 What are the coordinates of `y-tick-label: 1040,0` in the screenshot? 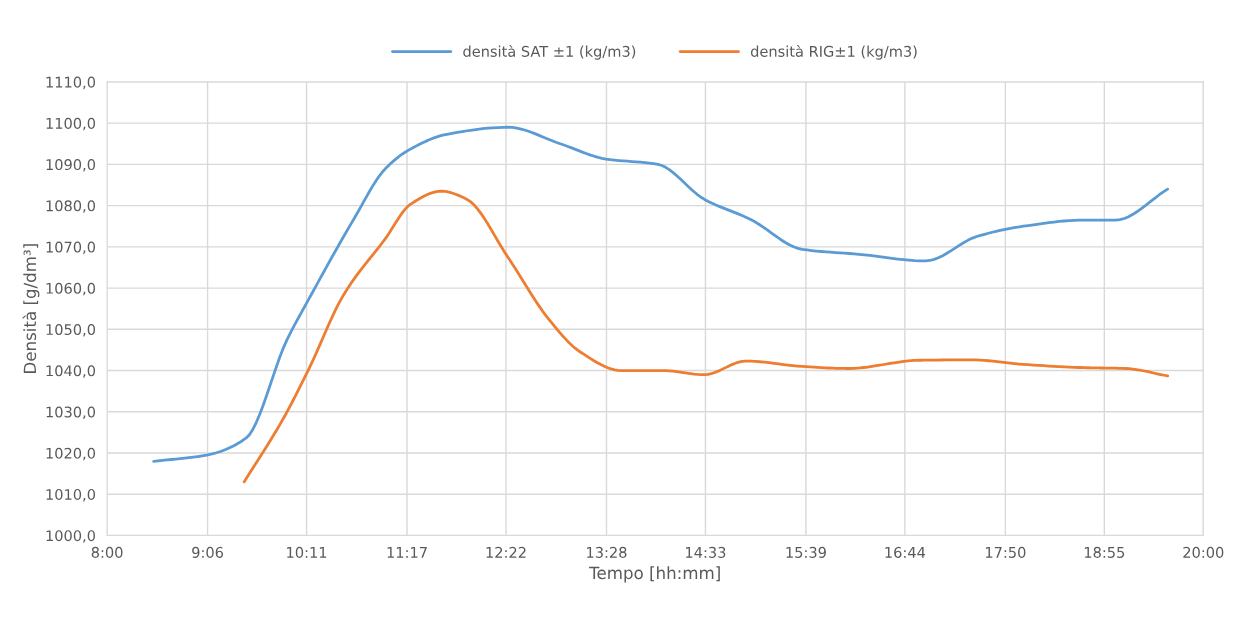 It's located at (71, 371).